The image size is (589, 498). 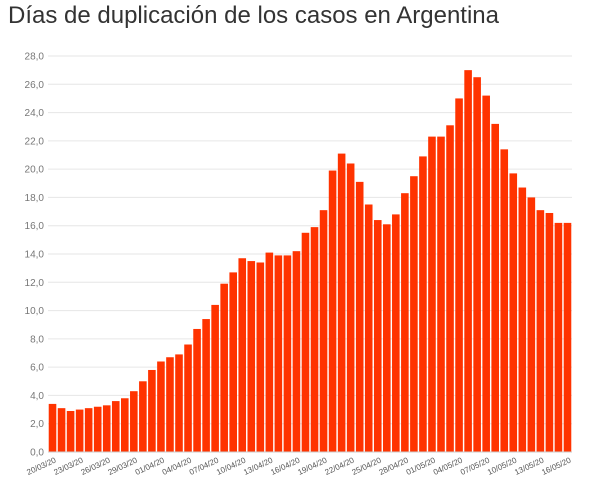 I want to click on x-tick-label: 16/04/20, so click(x=285, y=466).